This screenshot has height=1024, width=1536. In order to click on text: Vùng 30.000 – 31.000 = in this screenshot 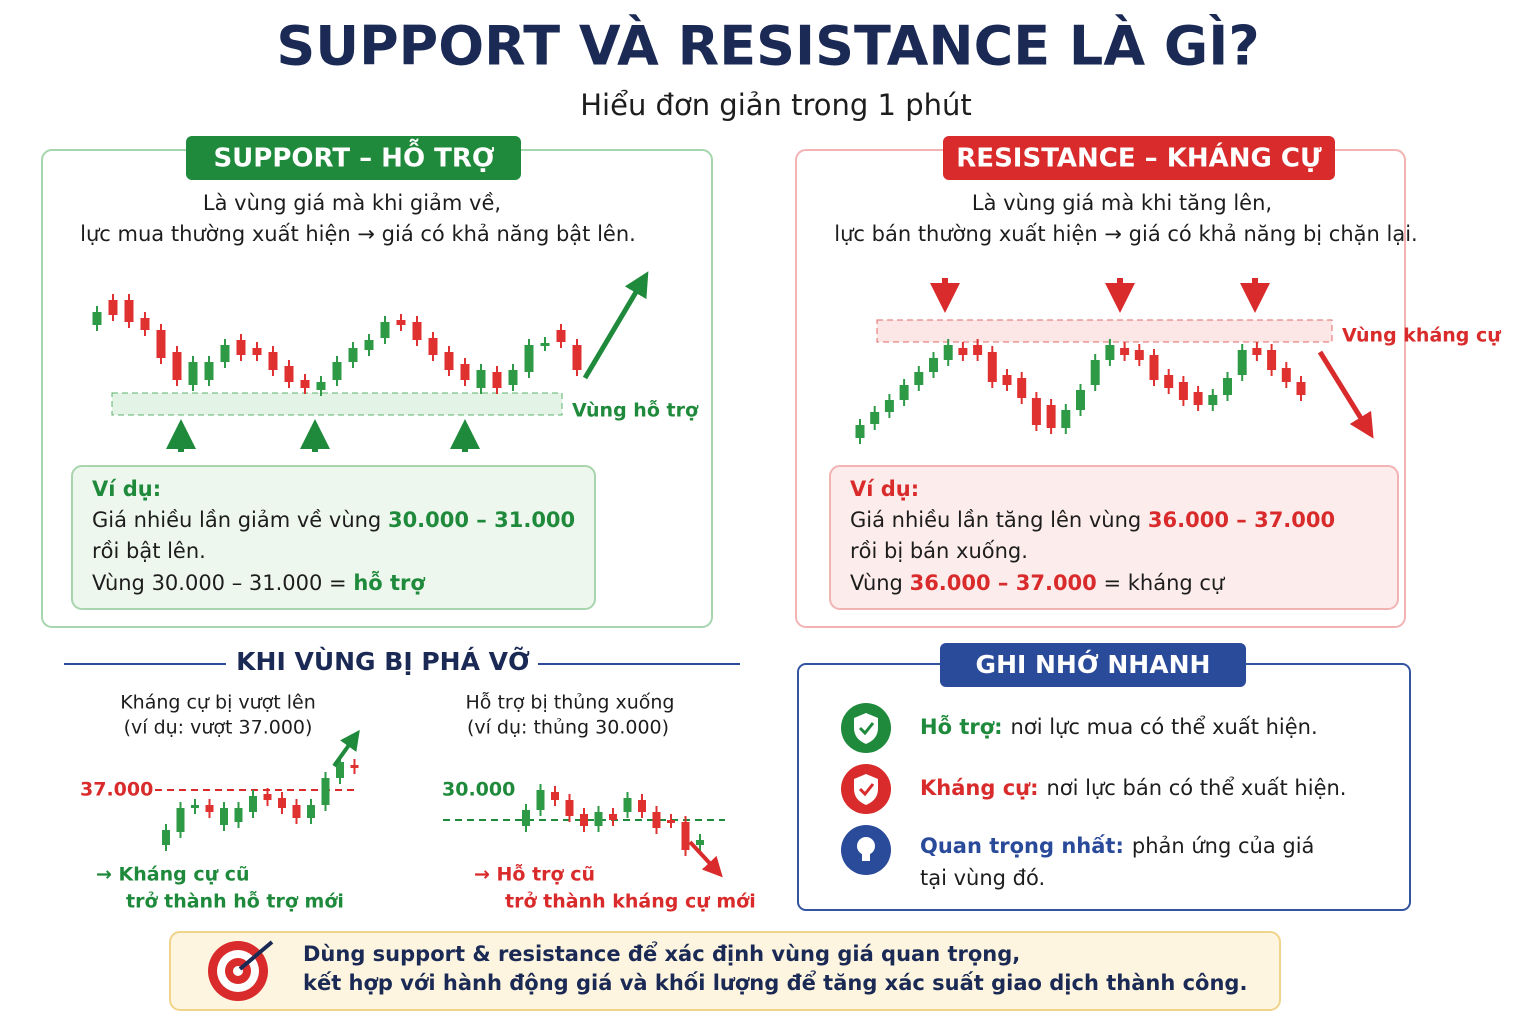, I will do `click(222, 583)`.